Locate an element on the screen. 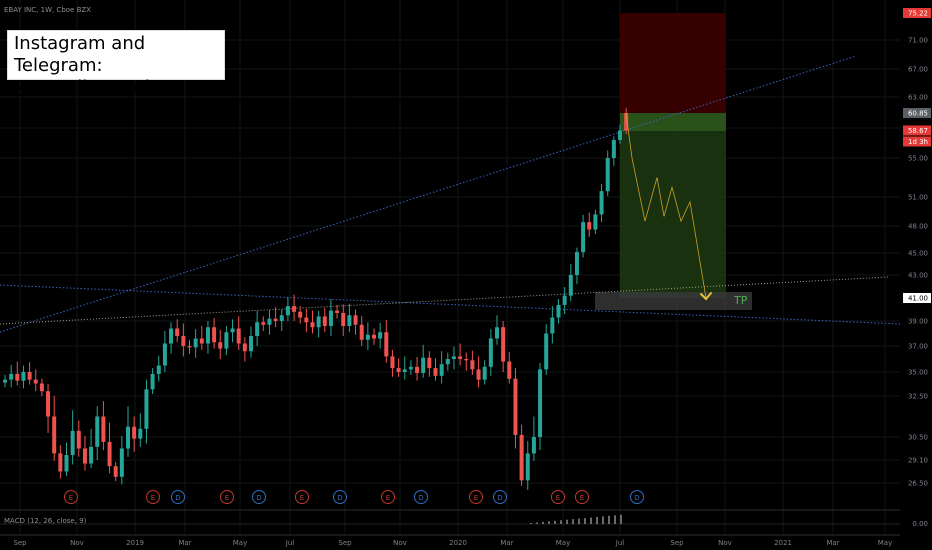 Image resolution: width=932 pixels, height=550 pixels. macd-zero-tick: 0.00 is located at coordinates (920, 524).